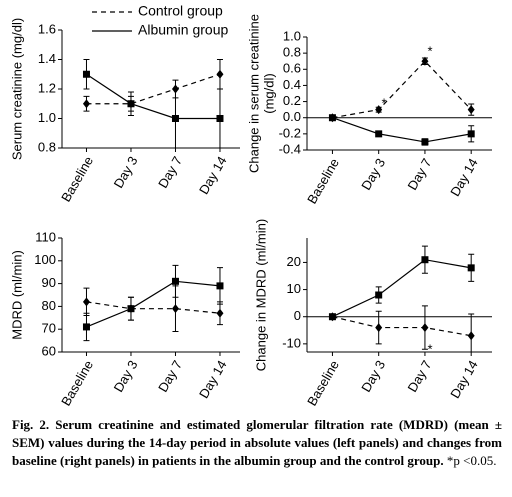  Describe the element at coordinates (290, 132) in the screenshot. I see `y-tick-label: -0.2` at that location.